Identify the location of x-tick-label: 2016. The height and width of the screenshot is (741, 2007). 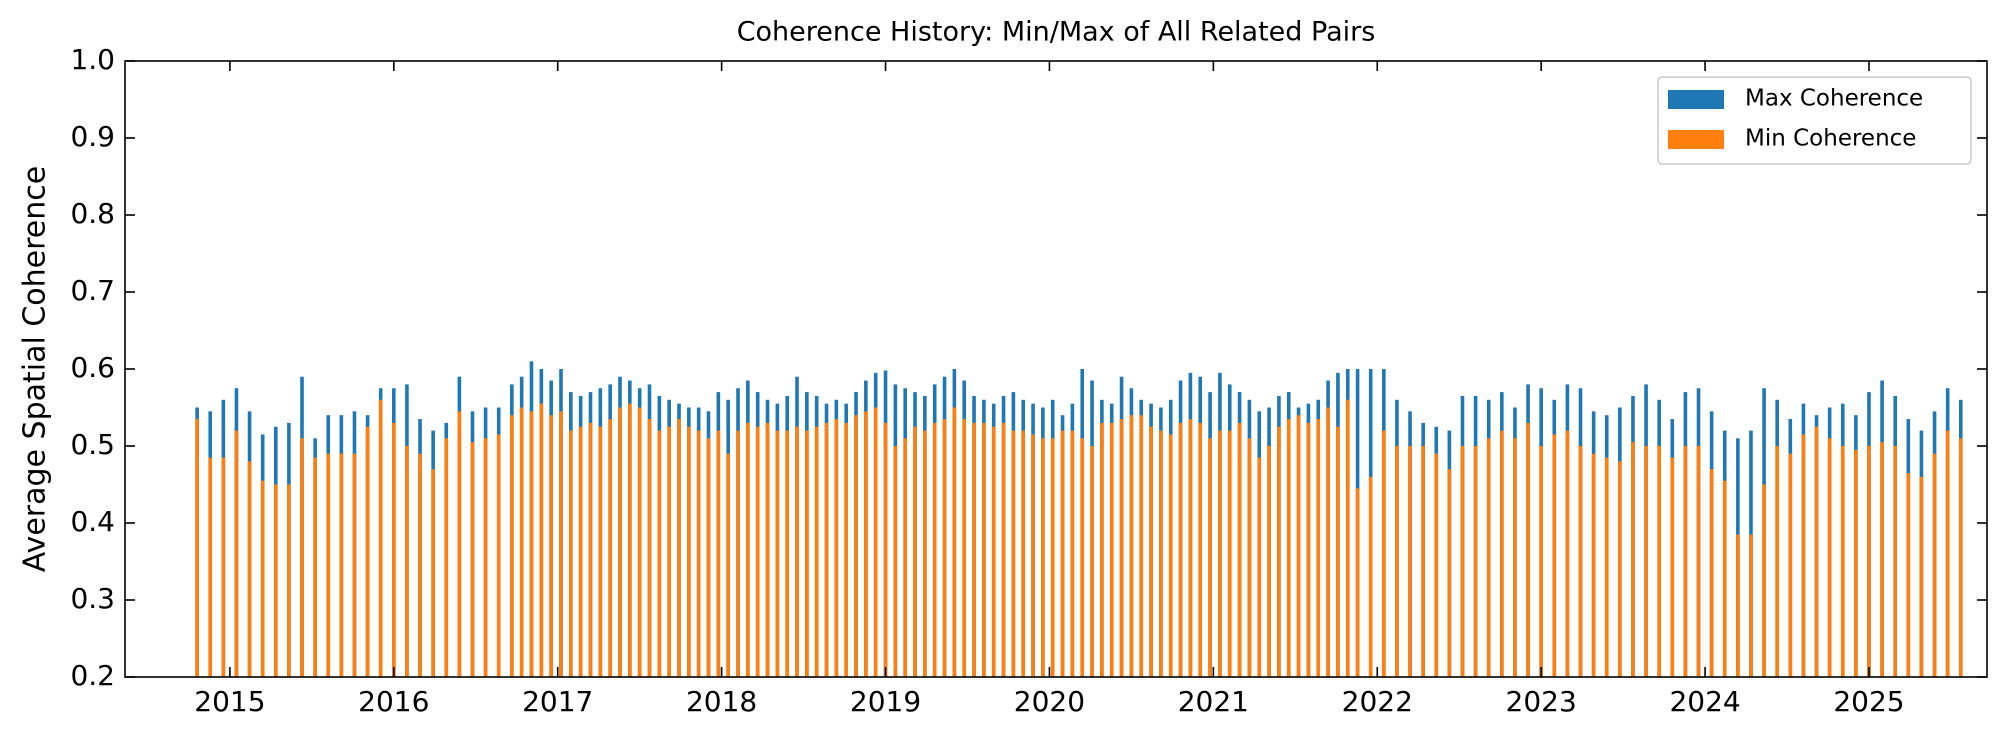
(393, 701).